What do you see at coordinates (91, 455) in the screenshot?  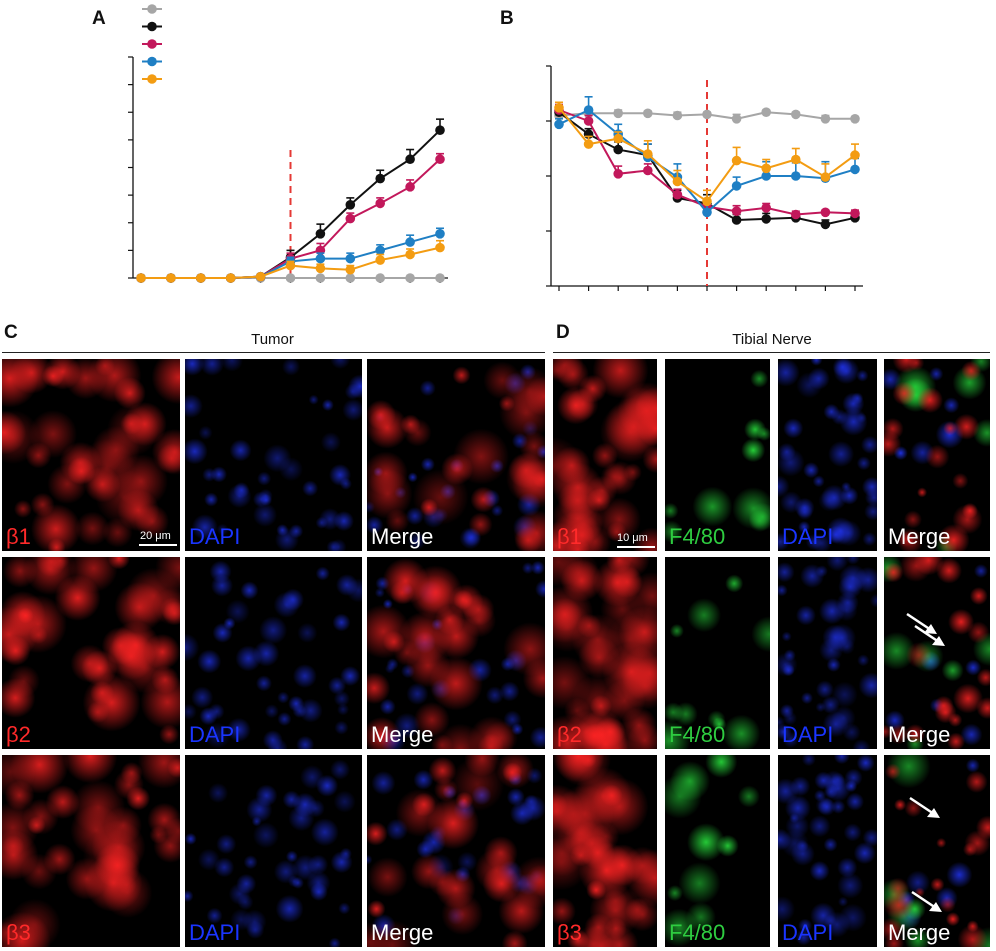 I see `tumor-tile-beta: β1` at bounding box center [91, 455].